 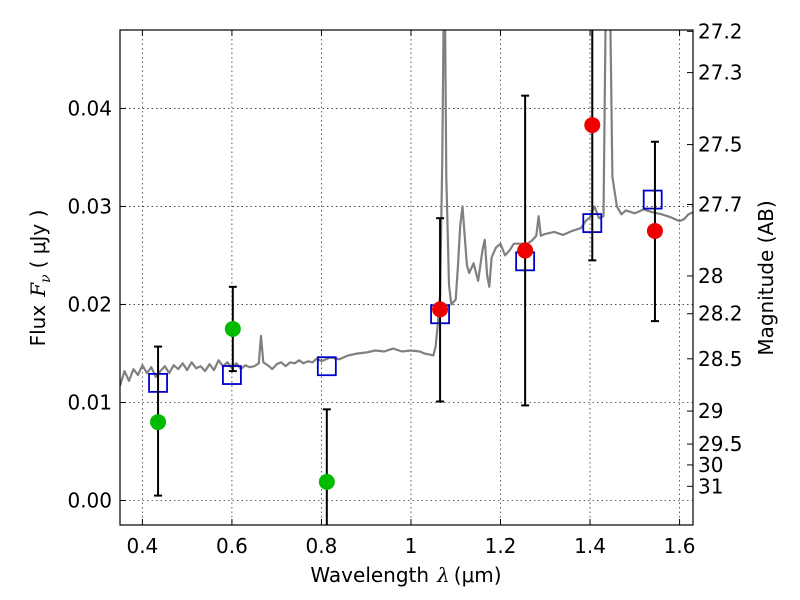 I want to click on mag-tick-label: 31, so click(x=710, y=486).